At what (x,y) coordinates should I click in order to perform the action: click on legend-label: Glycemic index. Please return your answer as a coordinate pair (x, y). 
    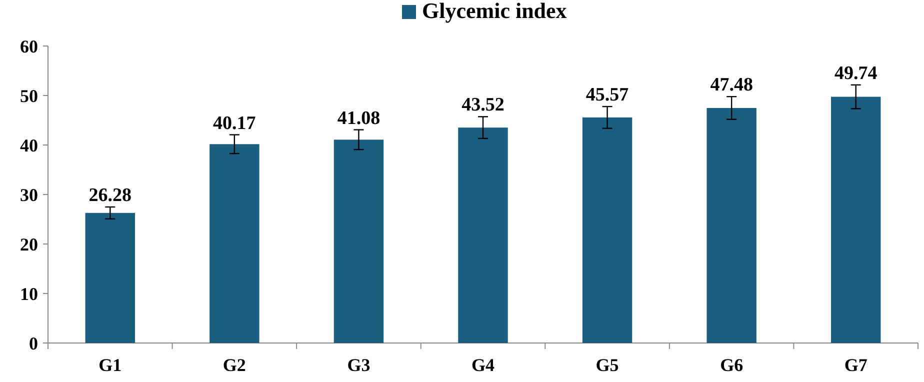
    Looking at the image, I should click on (494, 11).